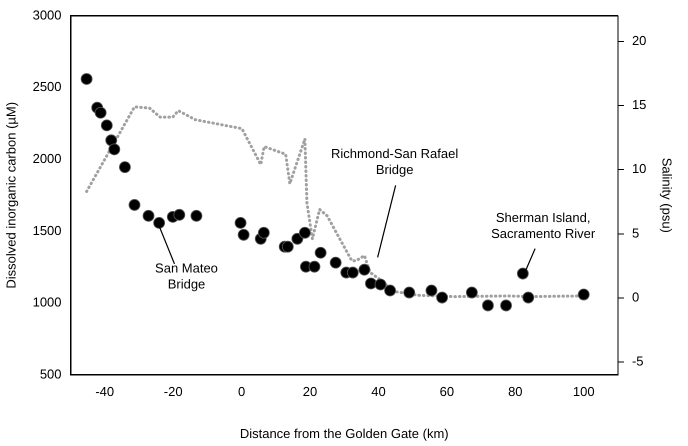  What do you see at coordinates (583, 392) in the screenshot?
I see `x-tick-label: 100` at bounding box center [583, 392].